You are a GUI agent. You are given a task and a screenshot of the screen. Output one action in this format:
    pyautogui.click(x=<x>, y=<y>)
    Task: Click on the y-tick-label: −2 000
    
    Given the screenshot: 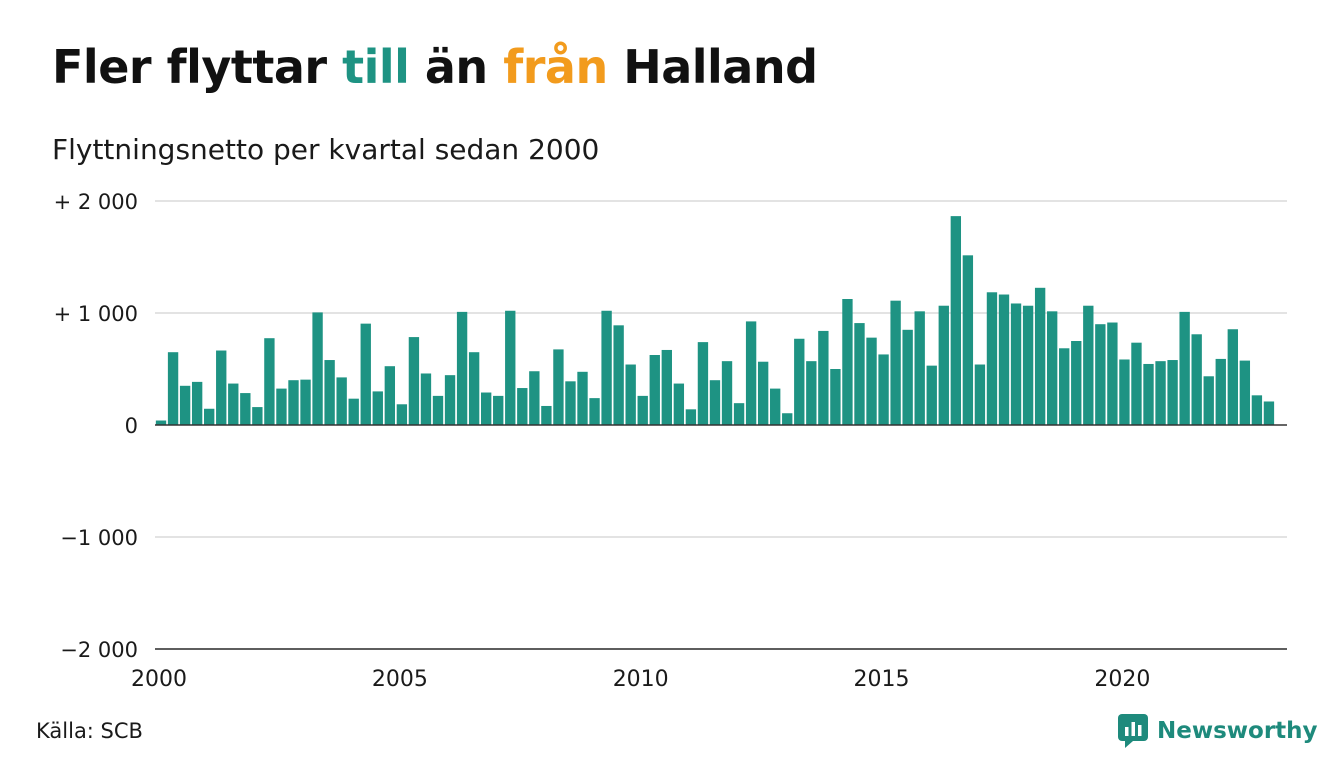 What is the action you would take?
    pyautogui.click(x=99, y=650)
    